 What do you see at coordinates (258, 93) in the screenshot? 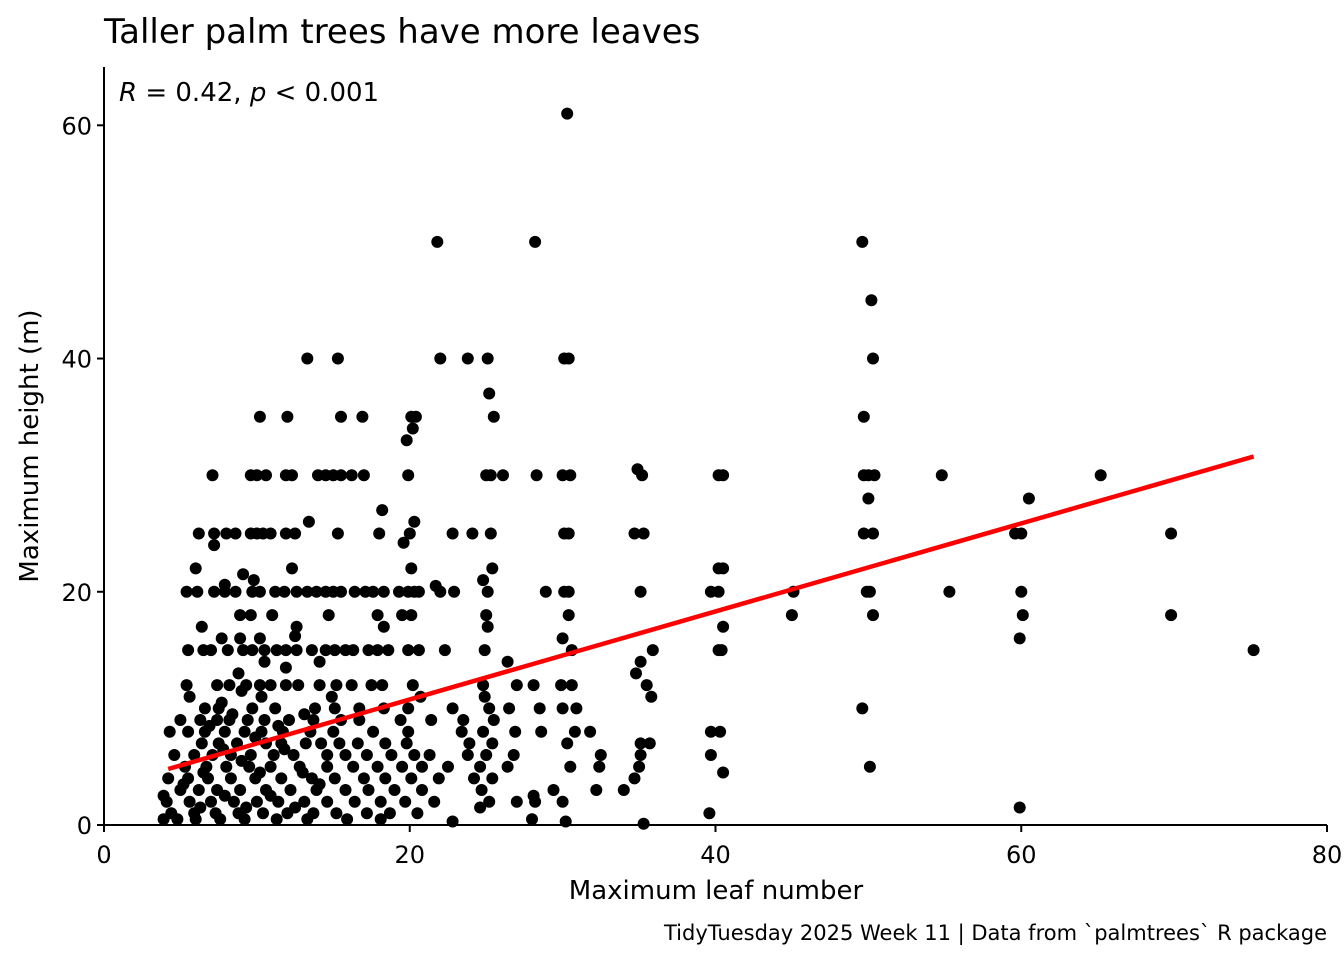
I see `p-symbol: p` at bounding box center [258, 93].